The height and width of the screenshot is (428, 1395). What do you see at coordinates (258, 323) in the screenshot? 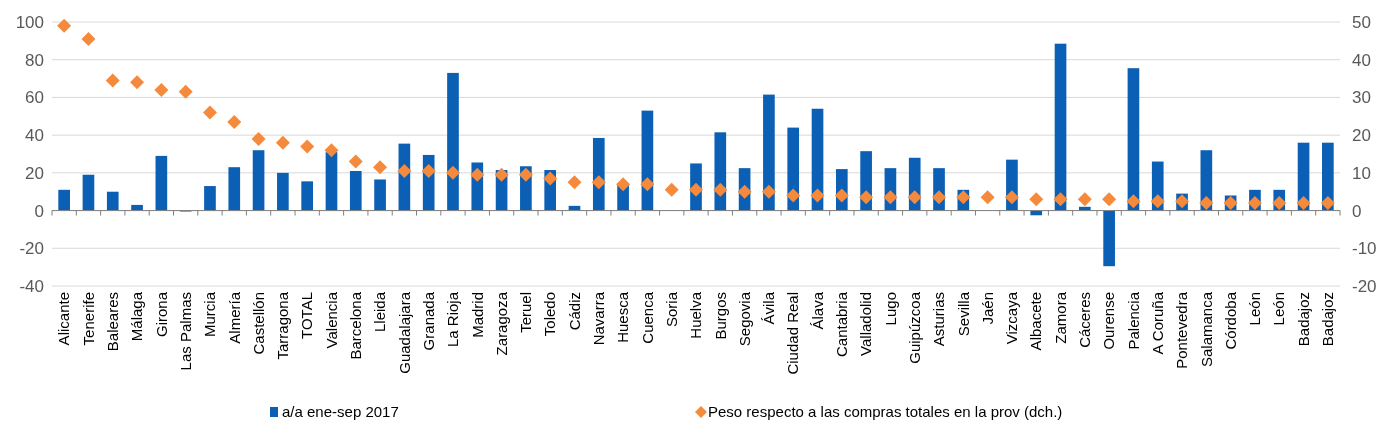
I see `x-tick-label: Castellón` at bounding box center [258, 323].